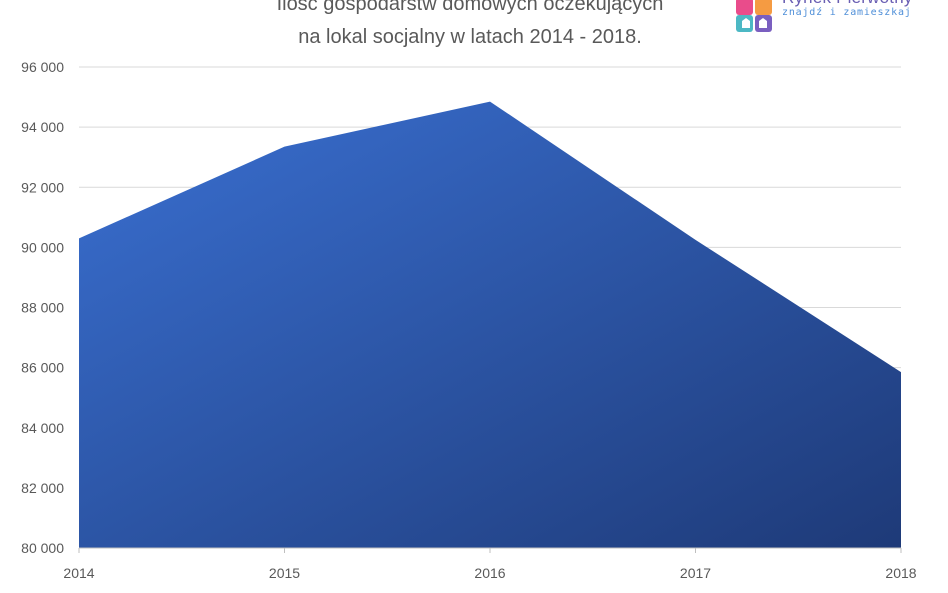  What do you see at coordinates (42, 127) in the screenshot?
I see `y-tick-label: 94 000` at bounding box center [42, 127].